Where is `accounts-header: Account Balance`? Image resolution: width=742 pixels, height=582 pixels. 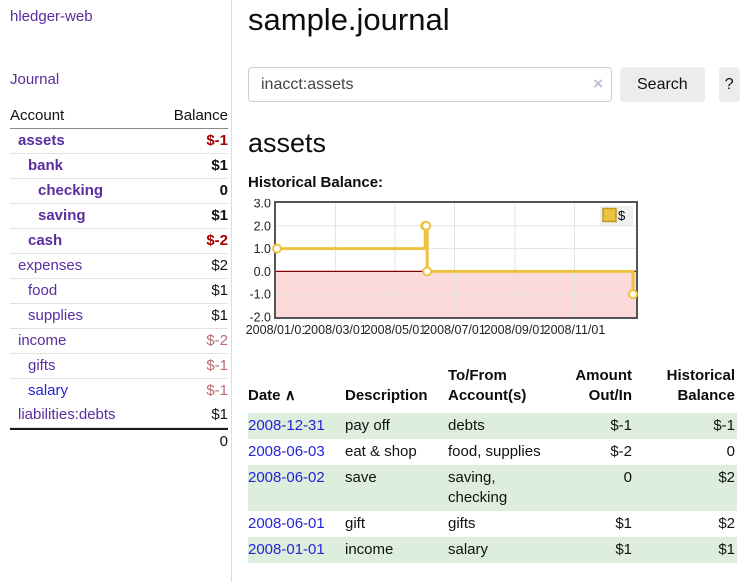 accounts-header: Account Balance is located at coordinates (119, 116).